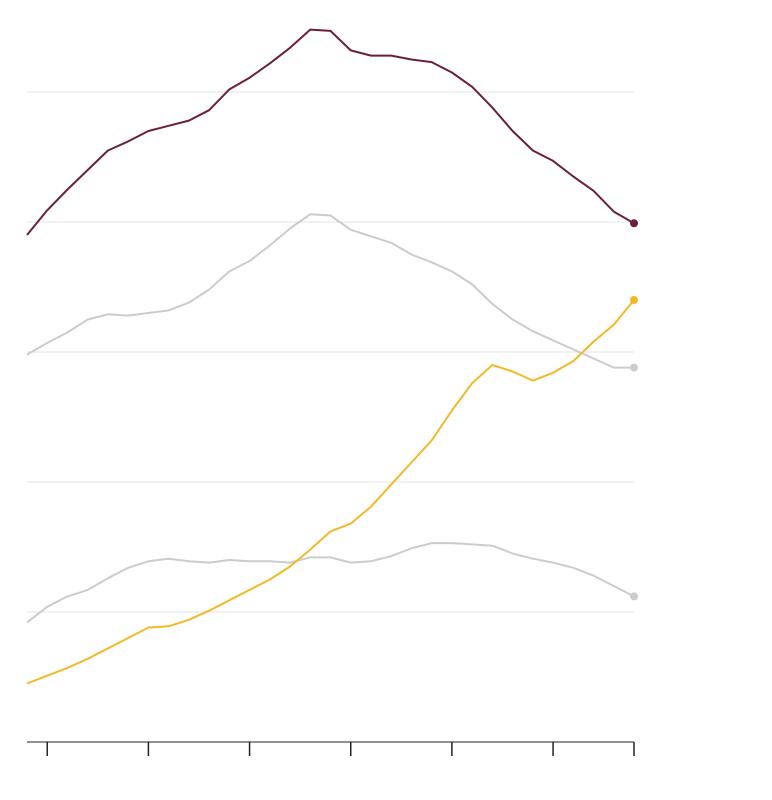 This screenshot has height=800, width=772. What do you see at coordinates (330, 583) in the screenshot?
I see `series-line` at bounding box center [330, 583].